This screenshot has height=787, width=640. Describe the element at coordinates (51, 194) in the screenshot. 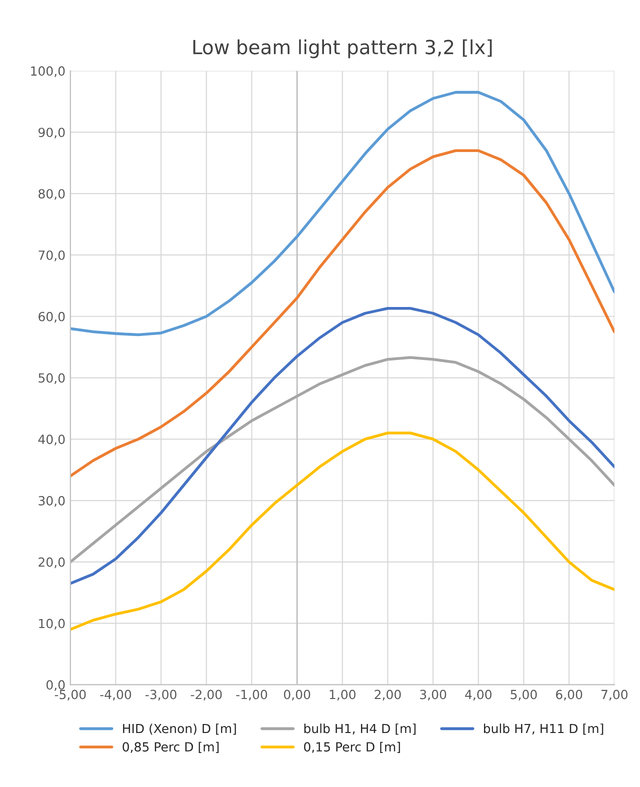

I see `y-tick-label: 80,0` at that location.